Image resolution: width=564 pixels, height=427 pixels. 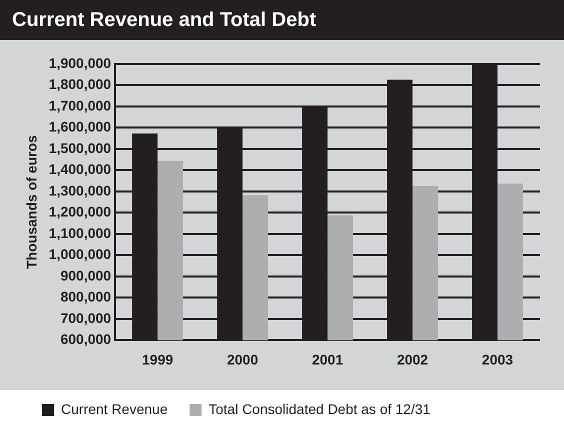 What do you see at coordinates (80, 212) in the screenshot?
I see `y-tick-label: 1,200,000` at bounding box center [80, 212].